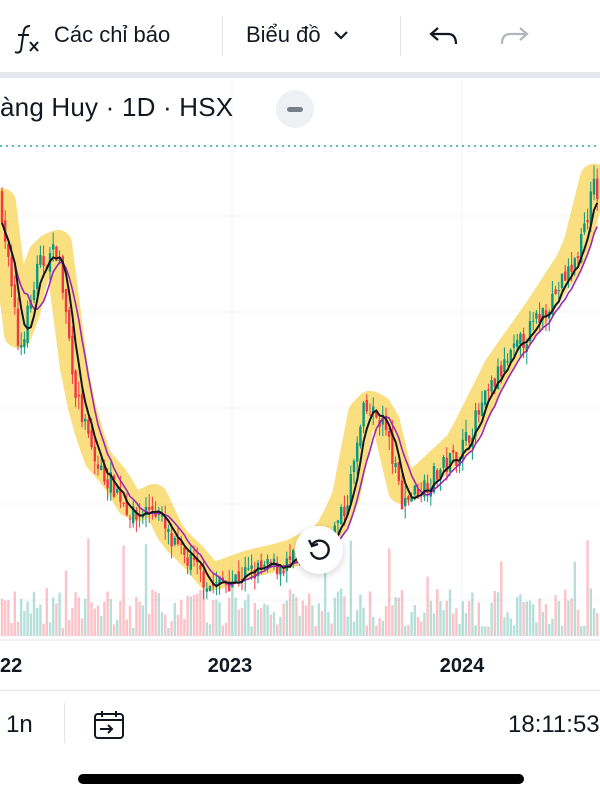  Describe the element at coordinates (514, 36) in the screenshot. I see `redo-icon` at that location.